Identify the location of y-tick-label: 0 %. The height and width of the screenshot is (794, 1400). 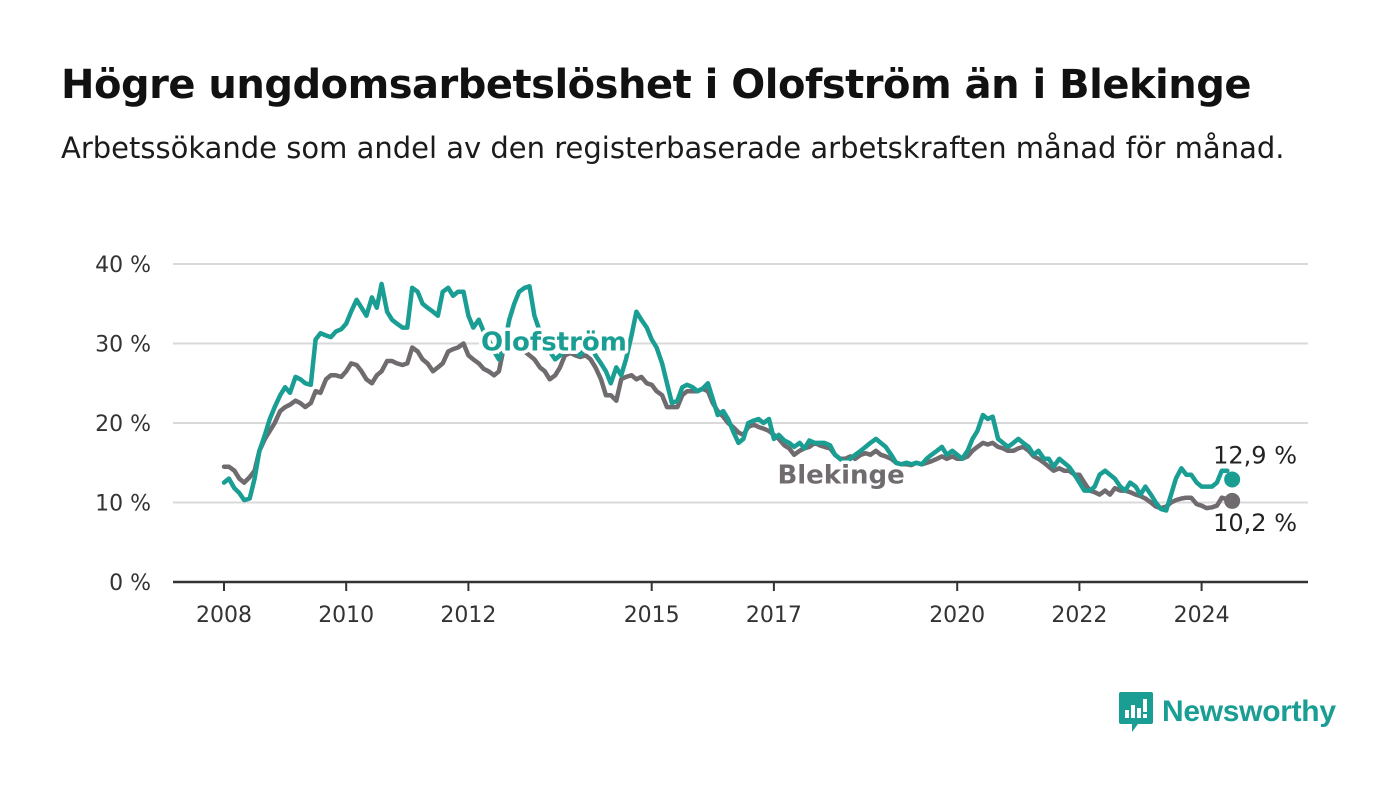
(130, 583).